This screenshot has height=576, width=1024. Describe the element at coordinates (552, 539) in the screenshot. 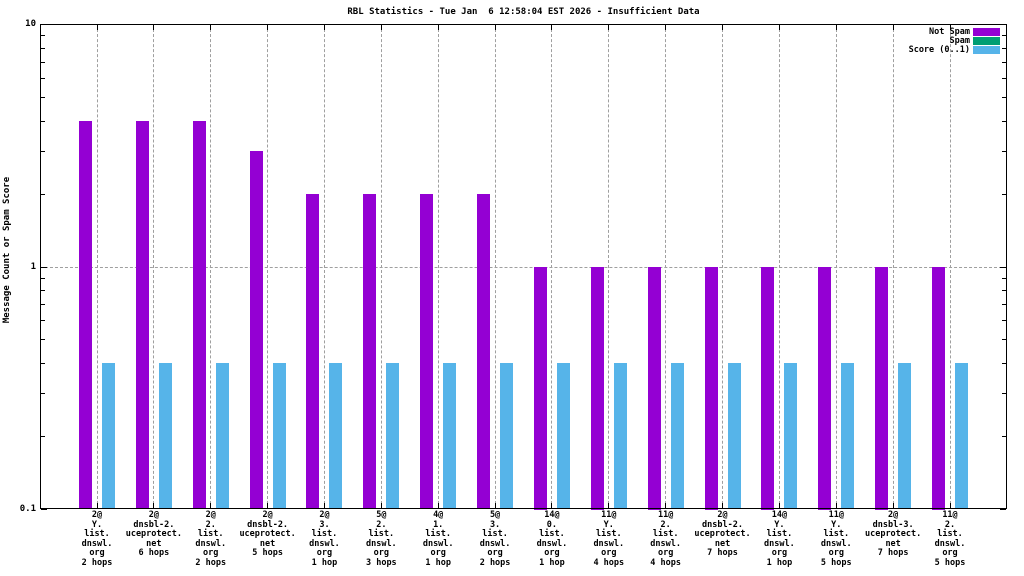

I see `x-category-label: 14@ 0. list. dnswl. org 1 hop` at that location.